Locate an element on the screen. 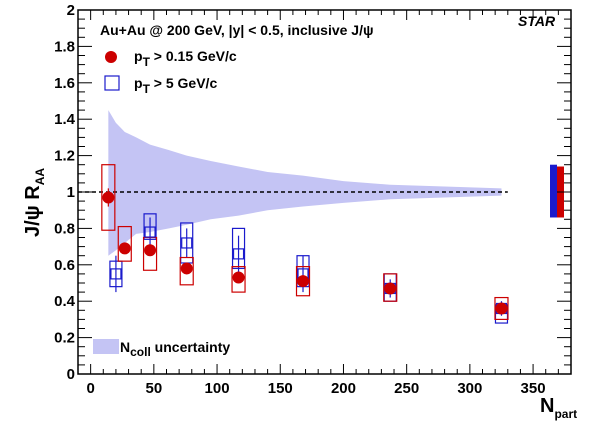  experiment-label: STAR is located at coordinates (537, 21).